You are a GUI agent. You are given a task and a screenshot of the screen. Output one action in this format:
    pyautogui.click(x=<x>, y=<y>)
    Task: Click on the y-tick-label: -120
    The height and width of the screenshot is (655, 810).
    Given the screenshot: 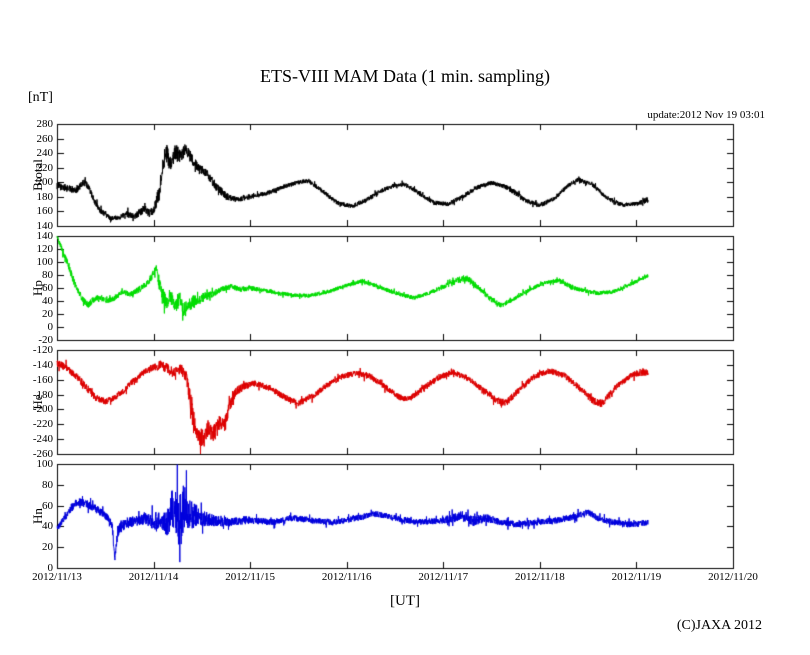 What is the action you would take?
    pyautogui.click(x=42, y=349)
    